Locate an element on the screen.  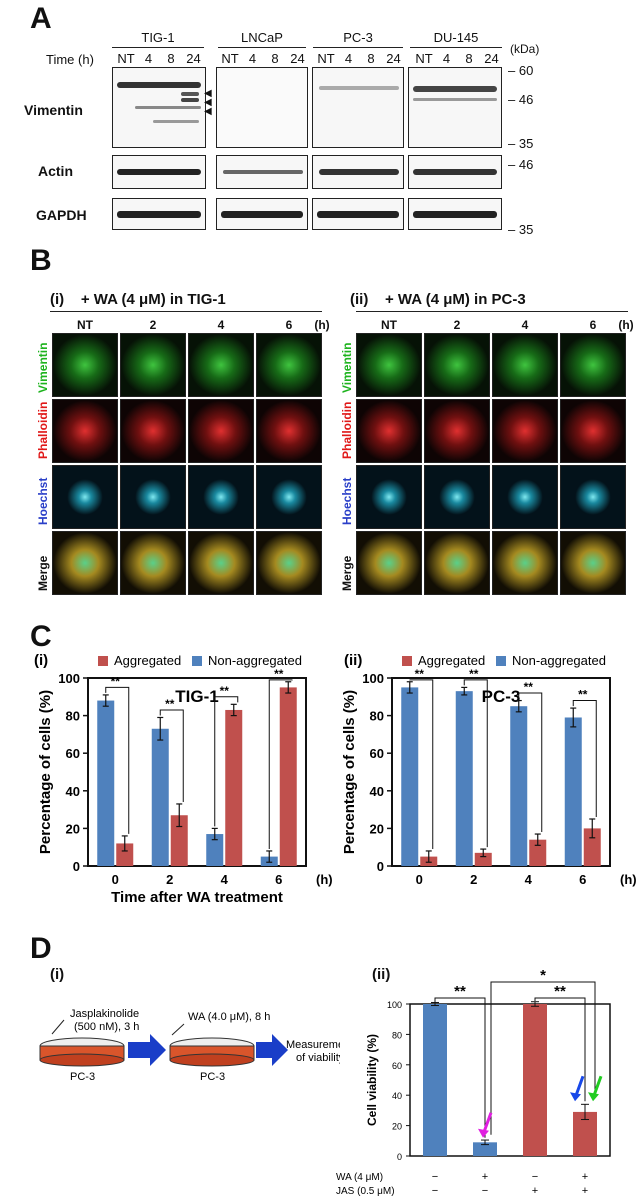
x-tick-label: 2 is located at coordinates (169, 879).